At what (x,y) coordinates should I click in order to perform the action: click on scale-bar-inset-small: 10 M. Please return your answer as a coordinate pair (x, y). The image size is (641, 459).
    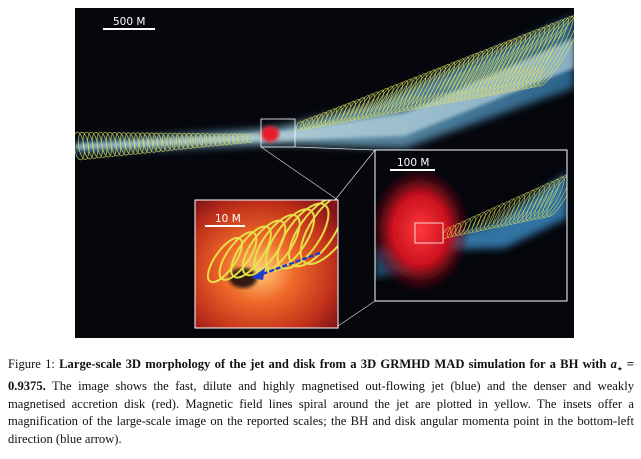
    Looking at the image, I should click on (225, 220).